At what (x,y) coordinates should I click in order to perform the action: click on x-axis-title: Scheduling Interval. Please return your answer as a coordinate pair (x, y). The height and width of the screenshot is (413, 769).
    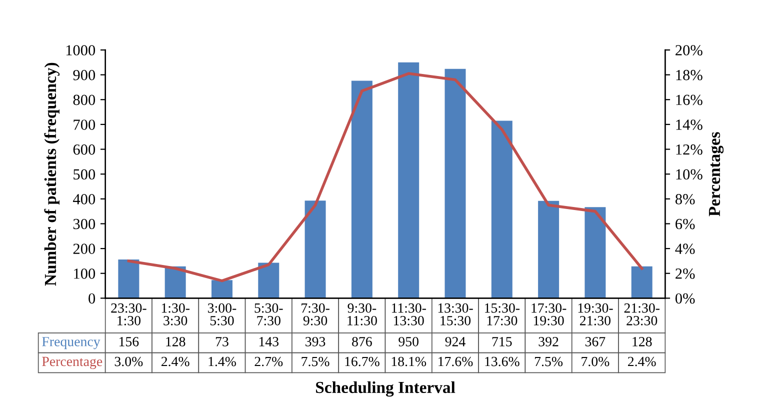
    Looking at the image, I should click on (386, 389).